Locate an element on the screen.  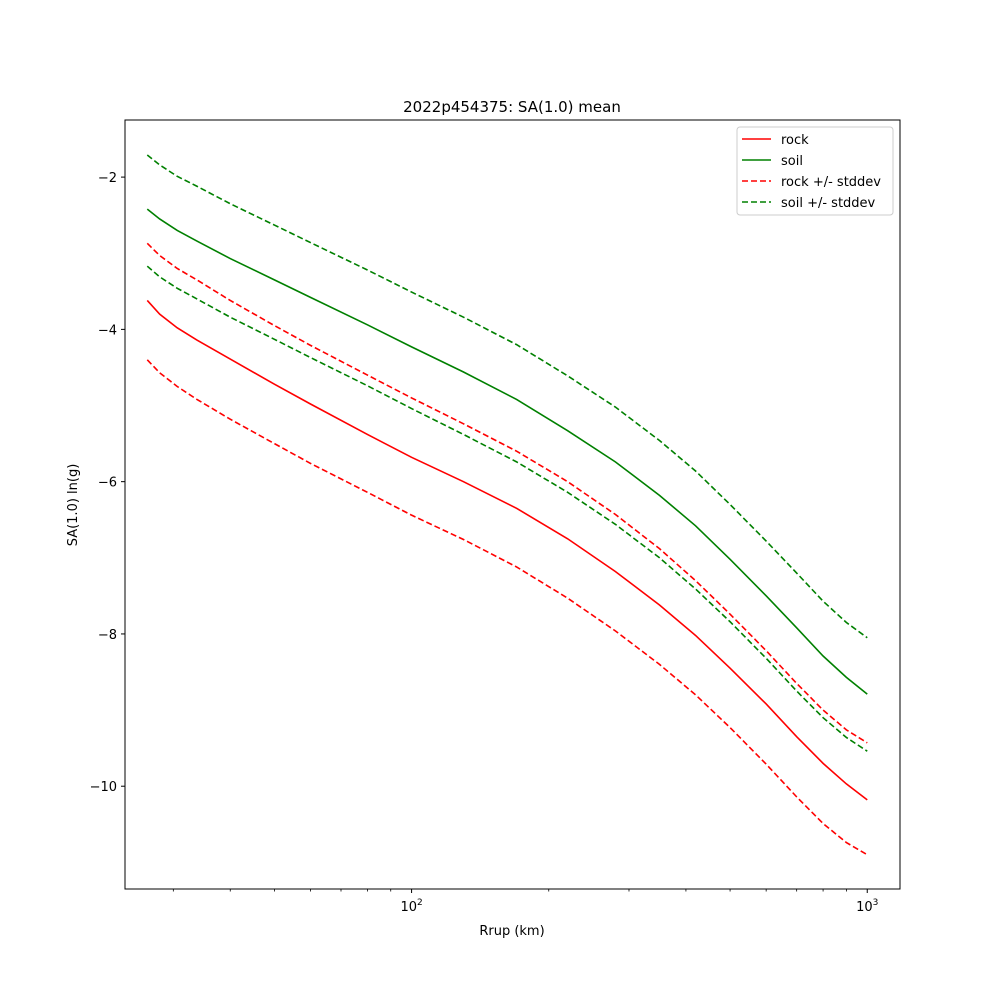
x-tick-label: 10³ is located at coordinates (867, 906).